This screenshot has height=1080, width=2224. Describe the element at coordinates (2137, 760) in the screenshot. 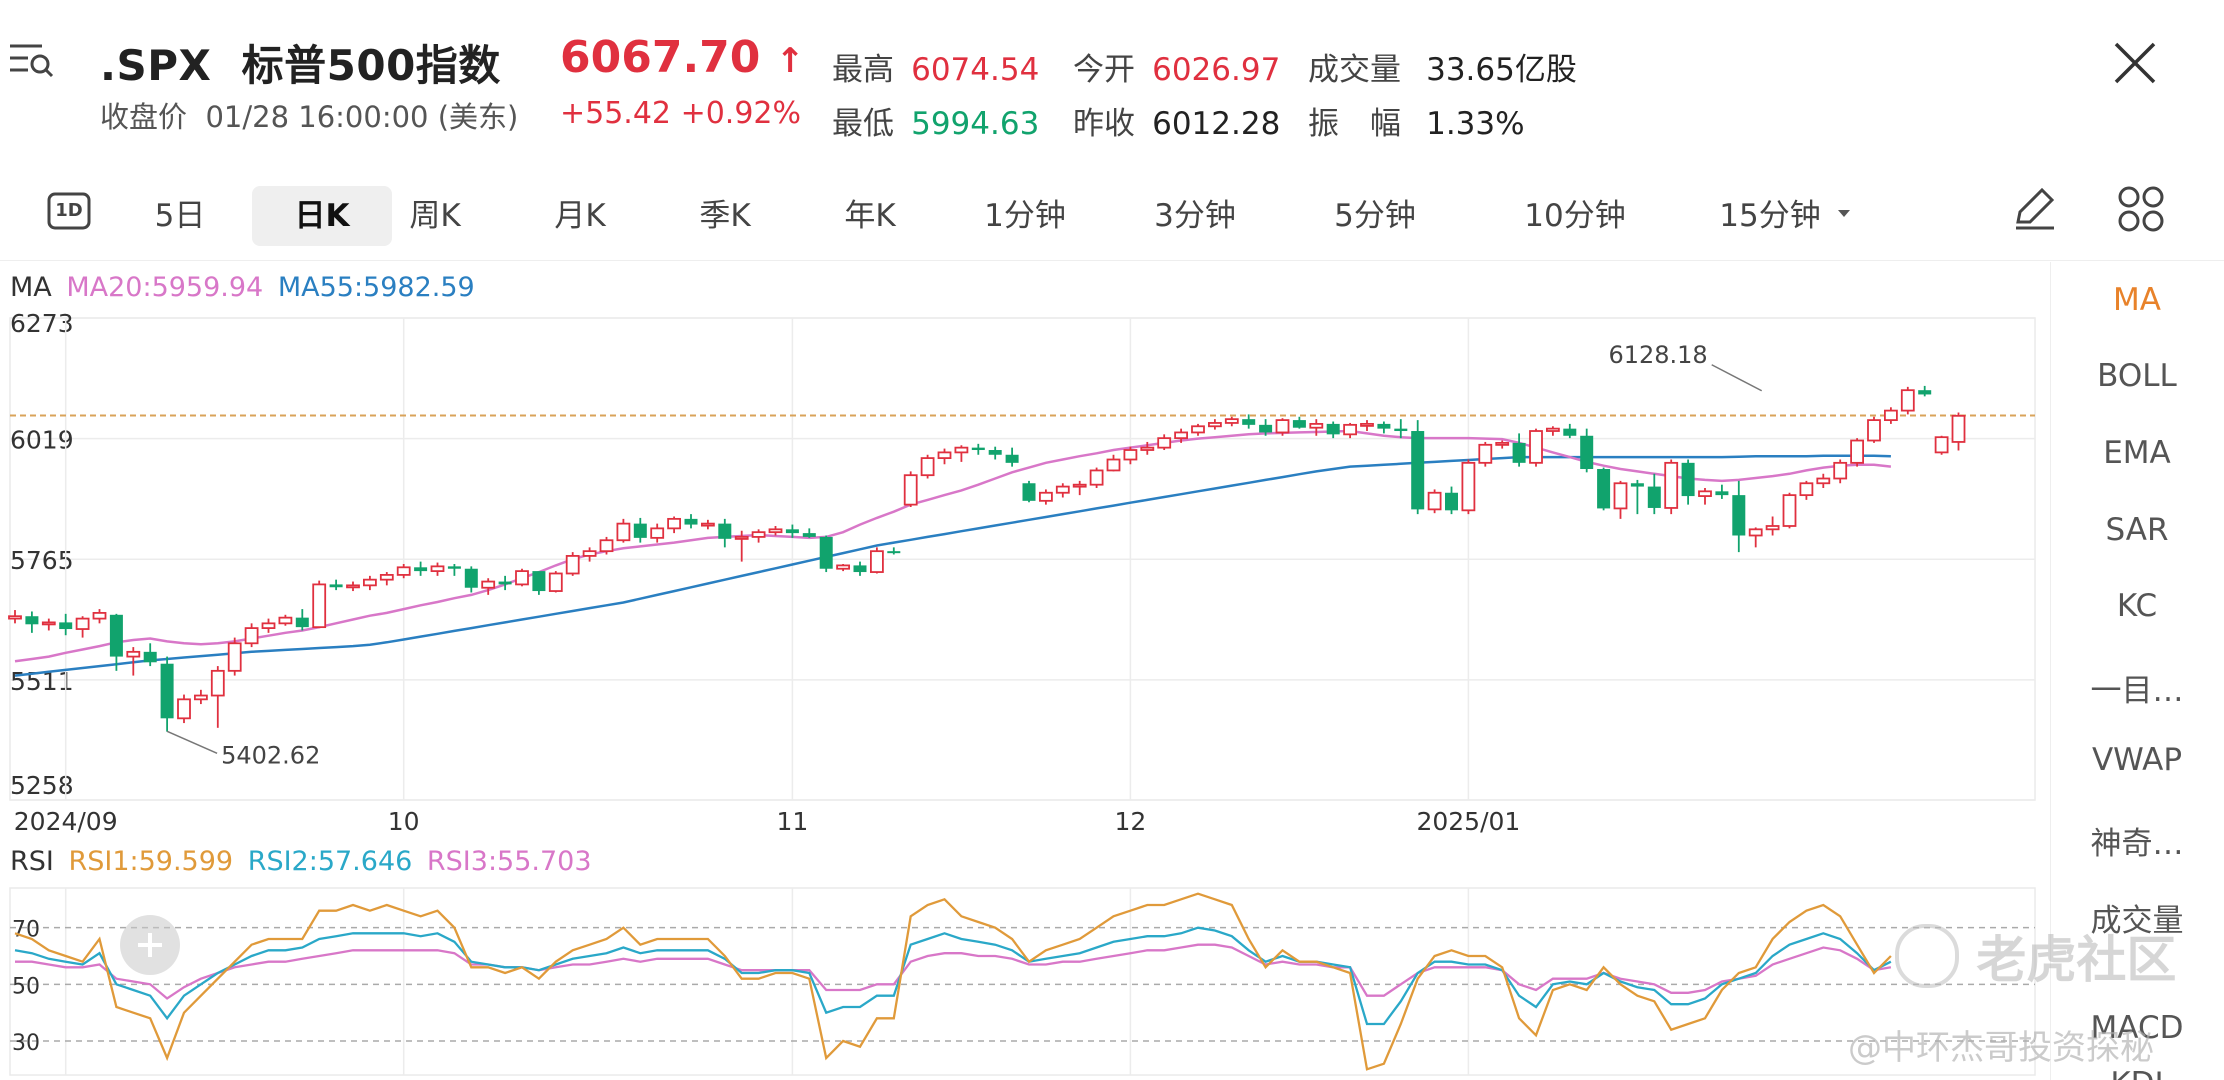

I see `indicator-6: VWAP` at that location.